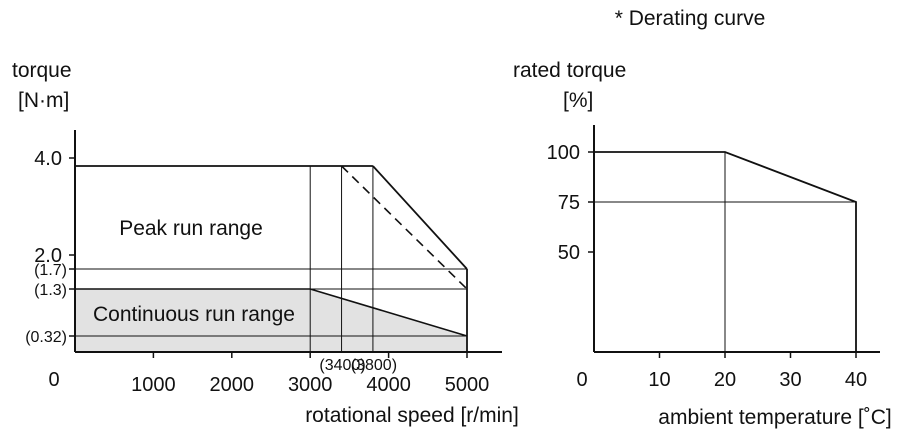  What do you see at coordinates (388, 312) in the screenshot?
I see `continuous-boundary-slope` at bounding box center [388, 312].